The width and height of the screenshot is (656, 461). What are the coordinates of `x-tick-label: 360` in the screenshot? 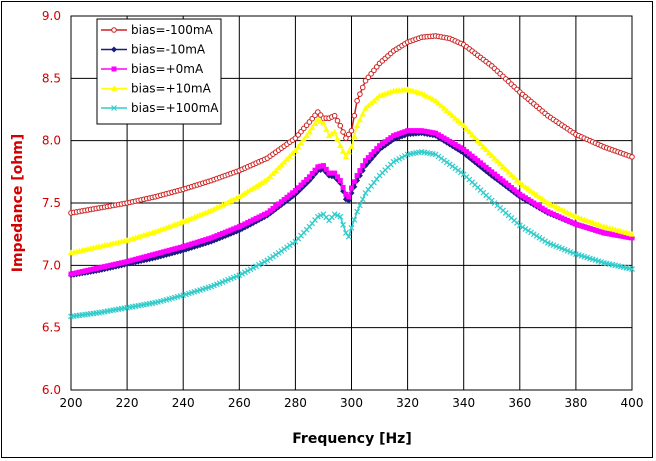 It's located at (519, 403).